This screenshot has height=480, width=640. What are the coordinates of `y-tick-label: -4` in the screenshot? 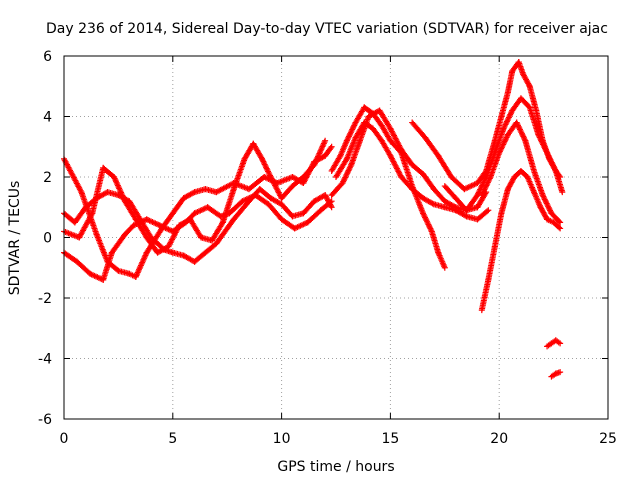 It's located at (45, 360).